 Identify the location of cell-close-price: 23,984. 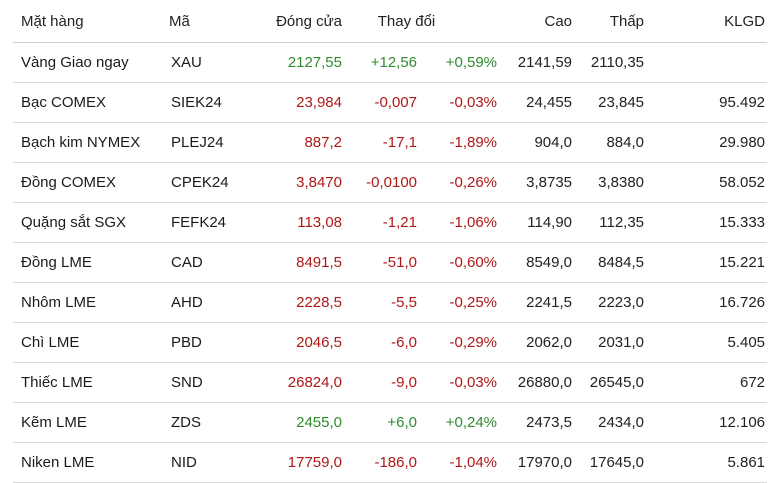
(291, 102).